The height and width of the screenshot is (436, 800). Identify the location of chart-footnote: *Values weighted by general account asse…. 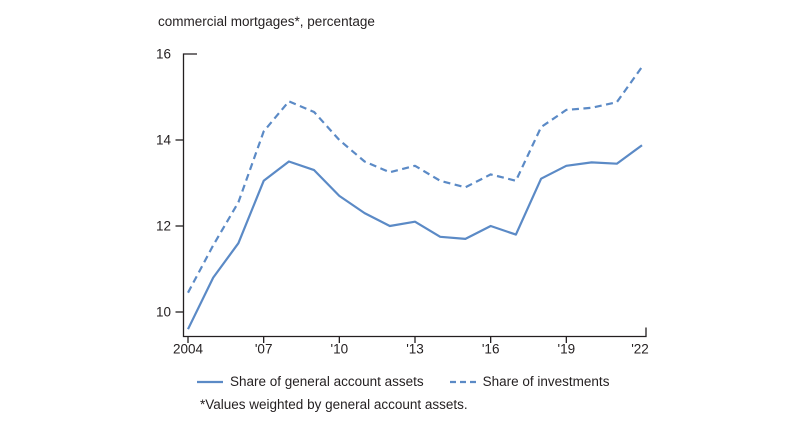
(334, 404).